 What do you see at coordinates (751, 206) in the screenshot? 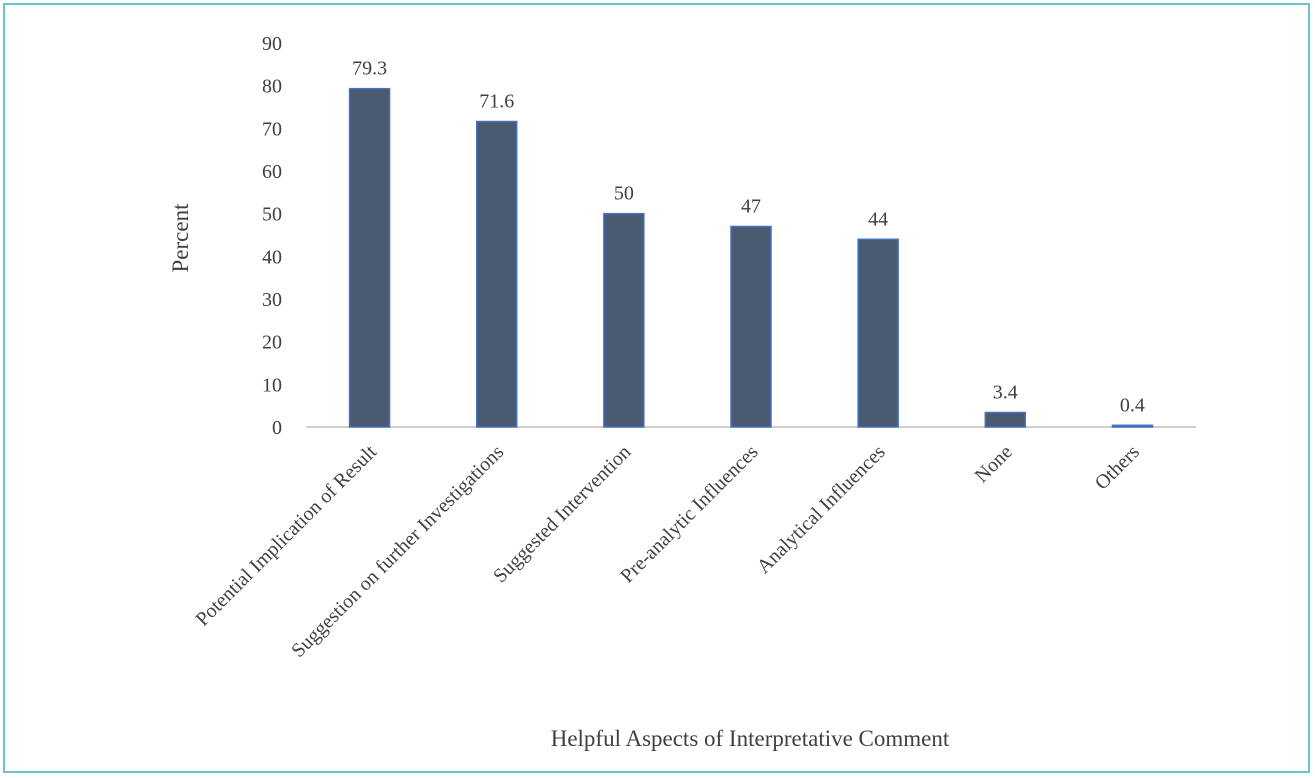
I see `data-label: 47` at bounding box center [751, 206].